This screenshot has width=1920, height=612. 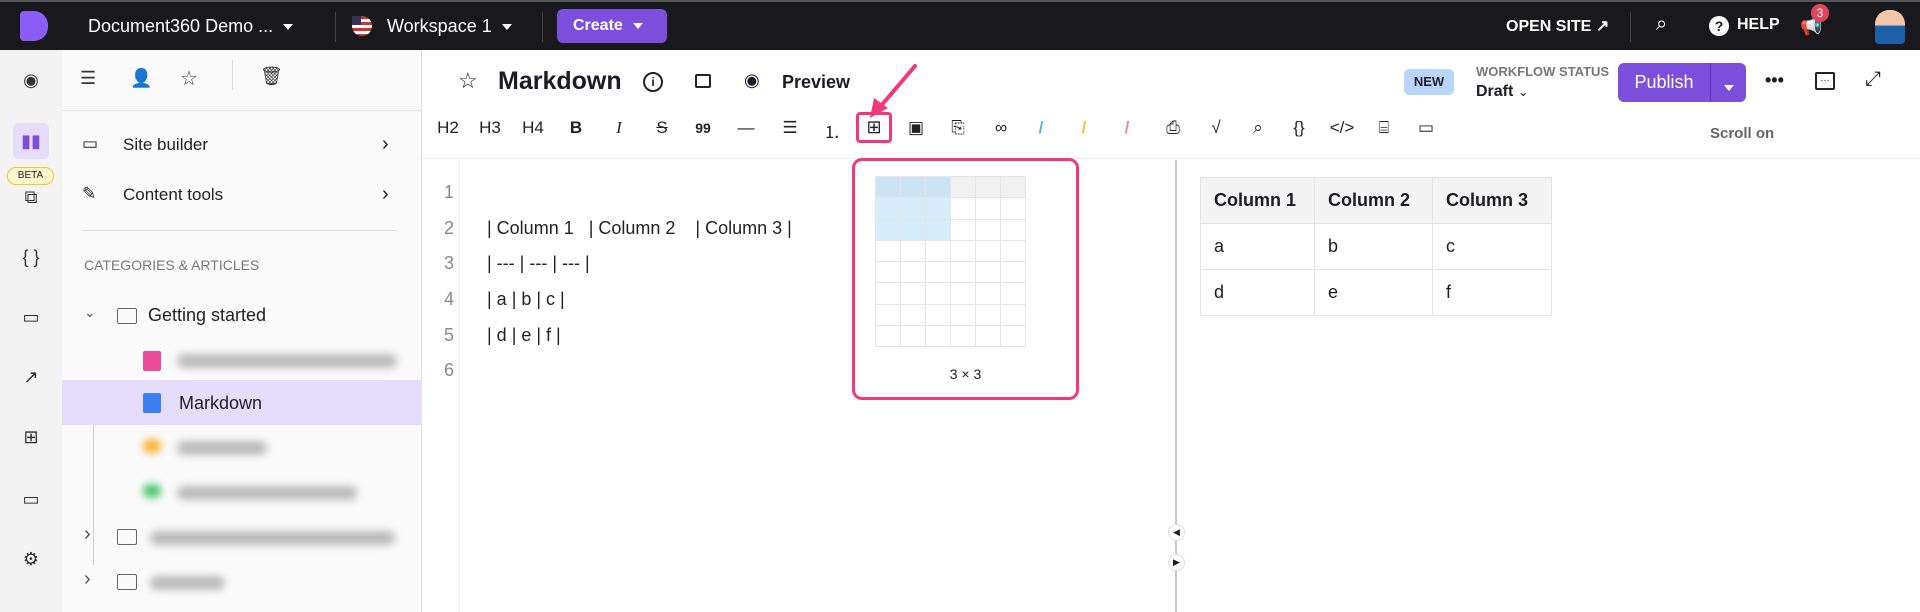 What do you see at coordinates (1001, 127) in the screenshot?
I see `link-icon: ∞` at bounding box center [1001, 127].